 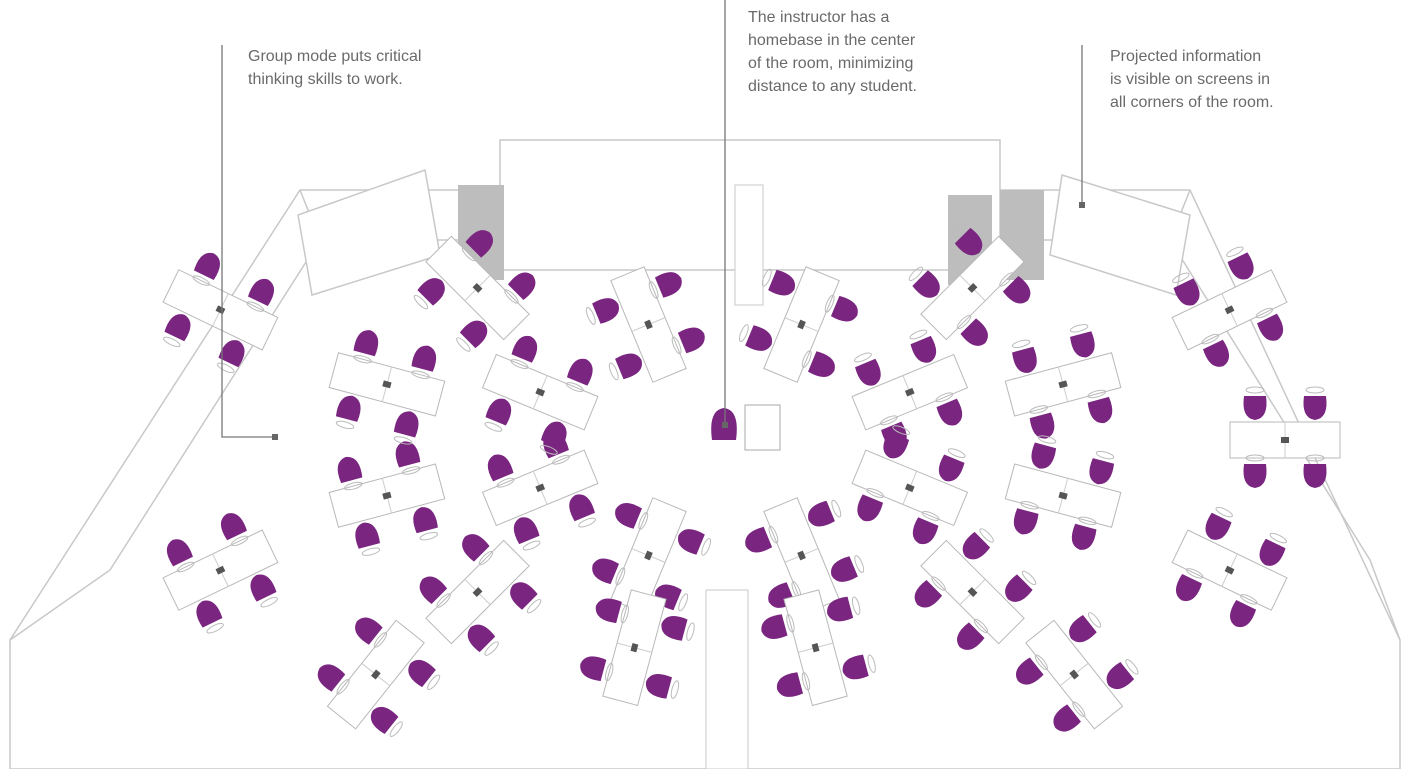 What do you see at coordinates (762, 427) in the screenshot?
I see `lectern` at bounding box center [762, 427].